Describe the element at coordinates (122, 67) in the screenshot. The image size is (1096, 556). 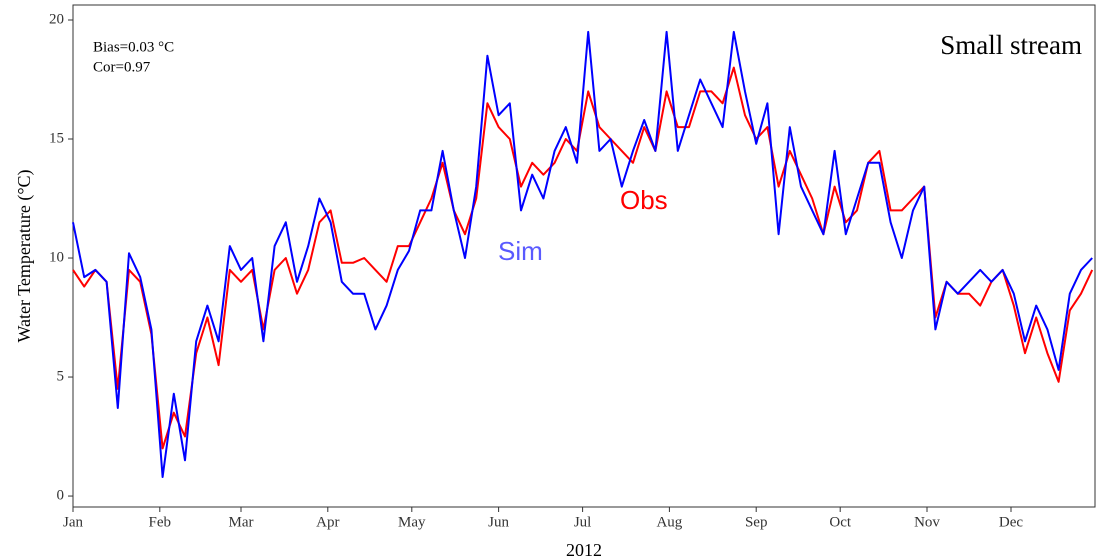
I see `cor-note: Cor=0.97` at that location.